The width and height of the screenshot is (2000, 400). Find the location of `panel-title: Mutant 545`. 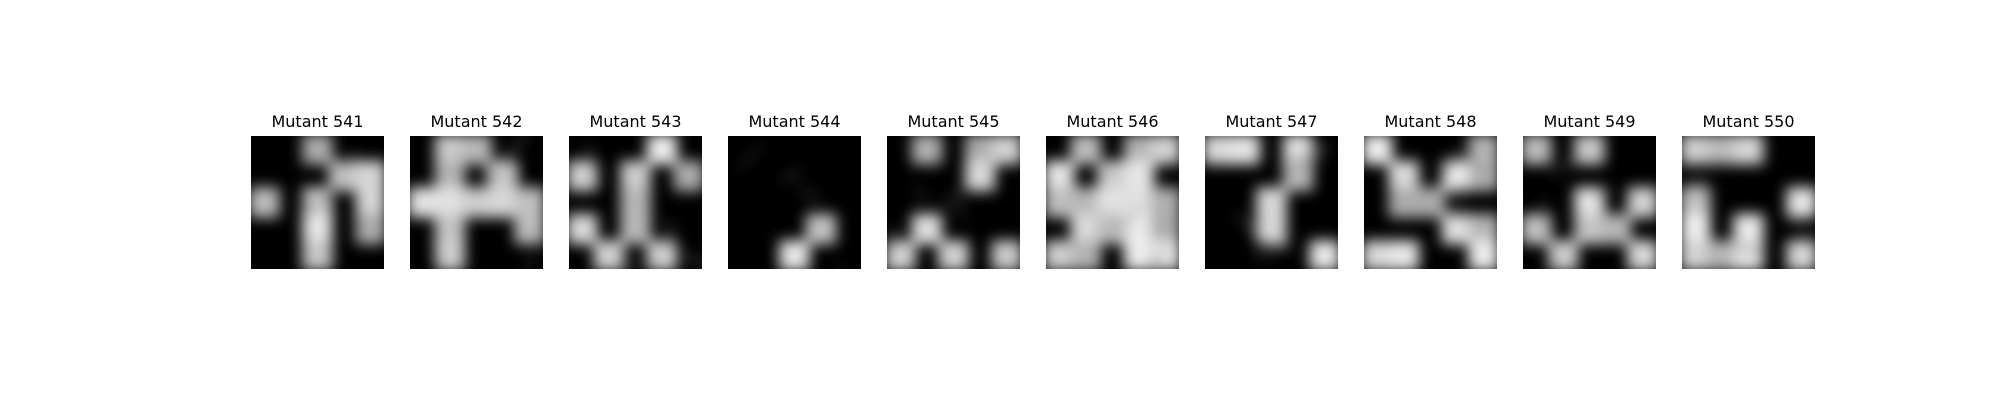

panel-title: Mutant 545 is located at coordinates (953, 121).